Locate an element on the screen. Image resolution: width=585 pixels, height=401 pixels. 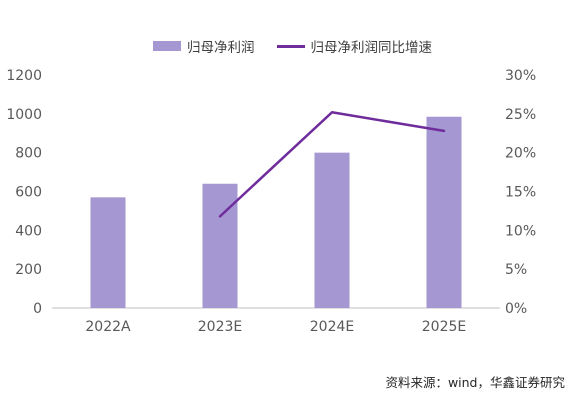
right-axis-tick-label: 10% is located at coordinates (520, 231).